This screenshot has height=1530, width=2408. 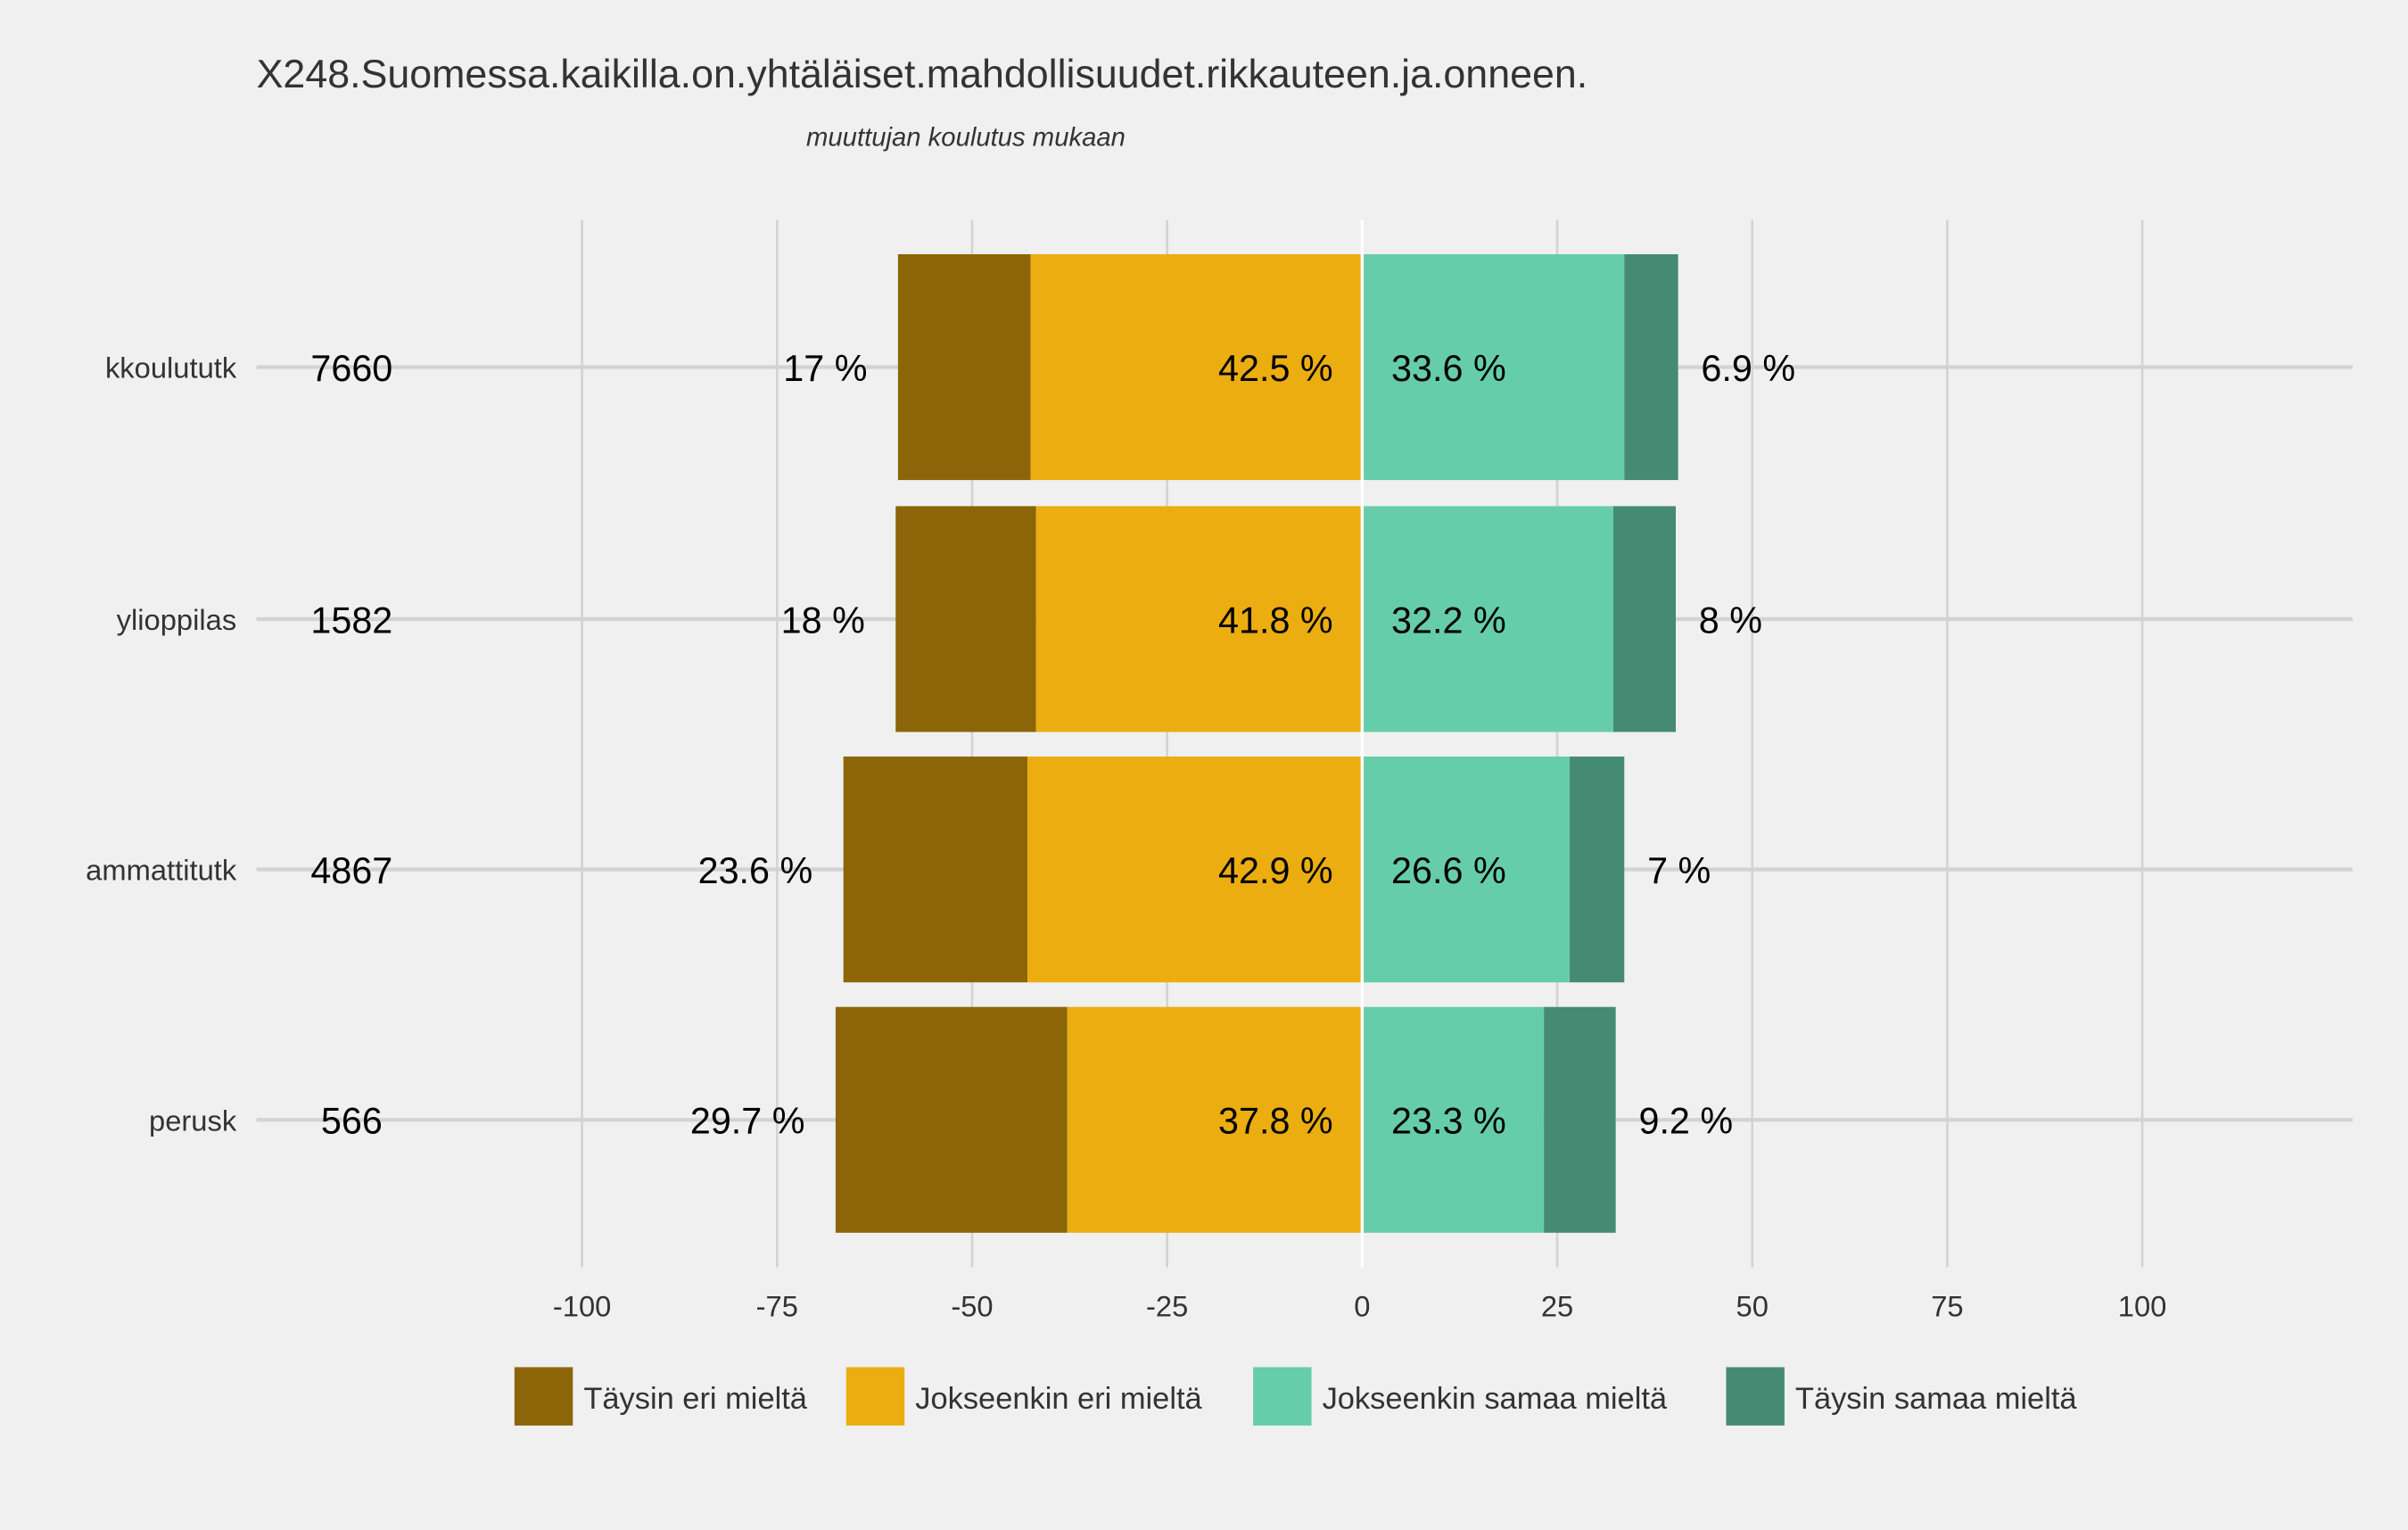 What do you see at coordinates (1947, 1306) in the screenshot?
I see `x-tick-label: 75` at bounding box center [1947, 1306].